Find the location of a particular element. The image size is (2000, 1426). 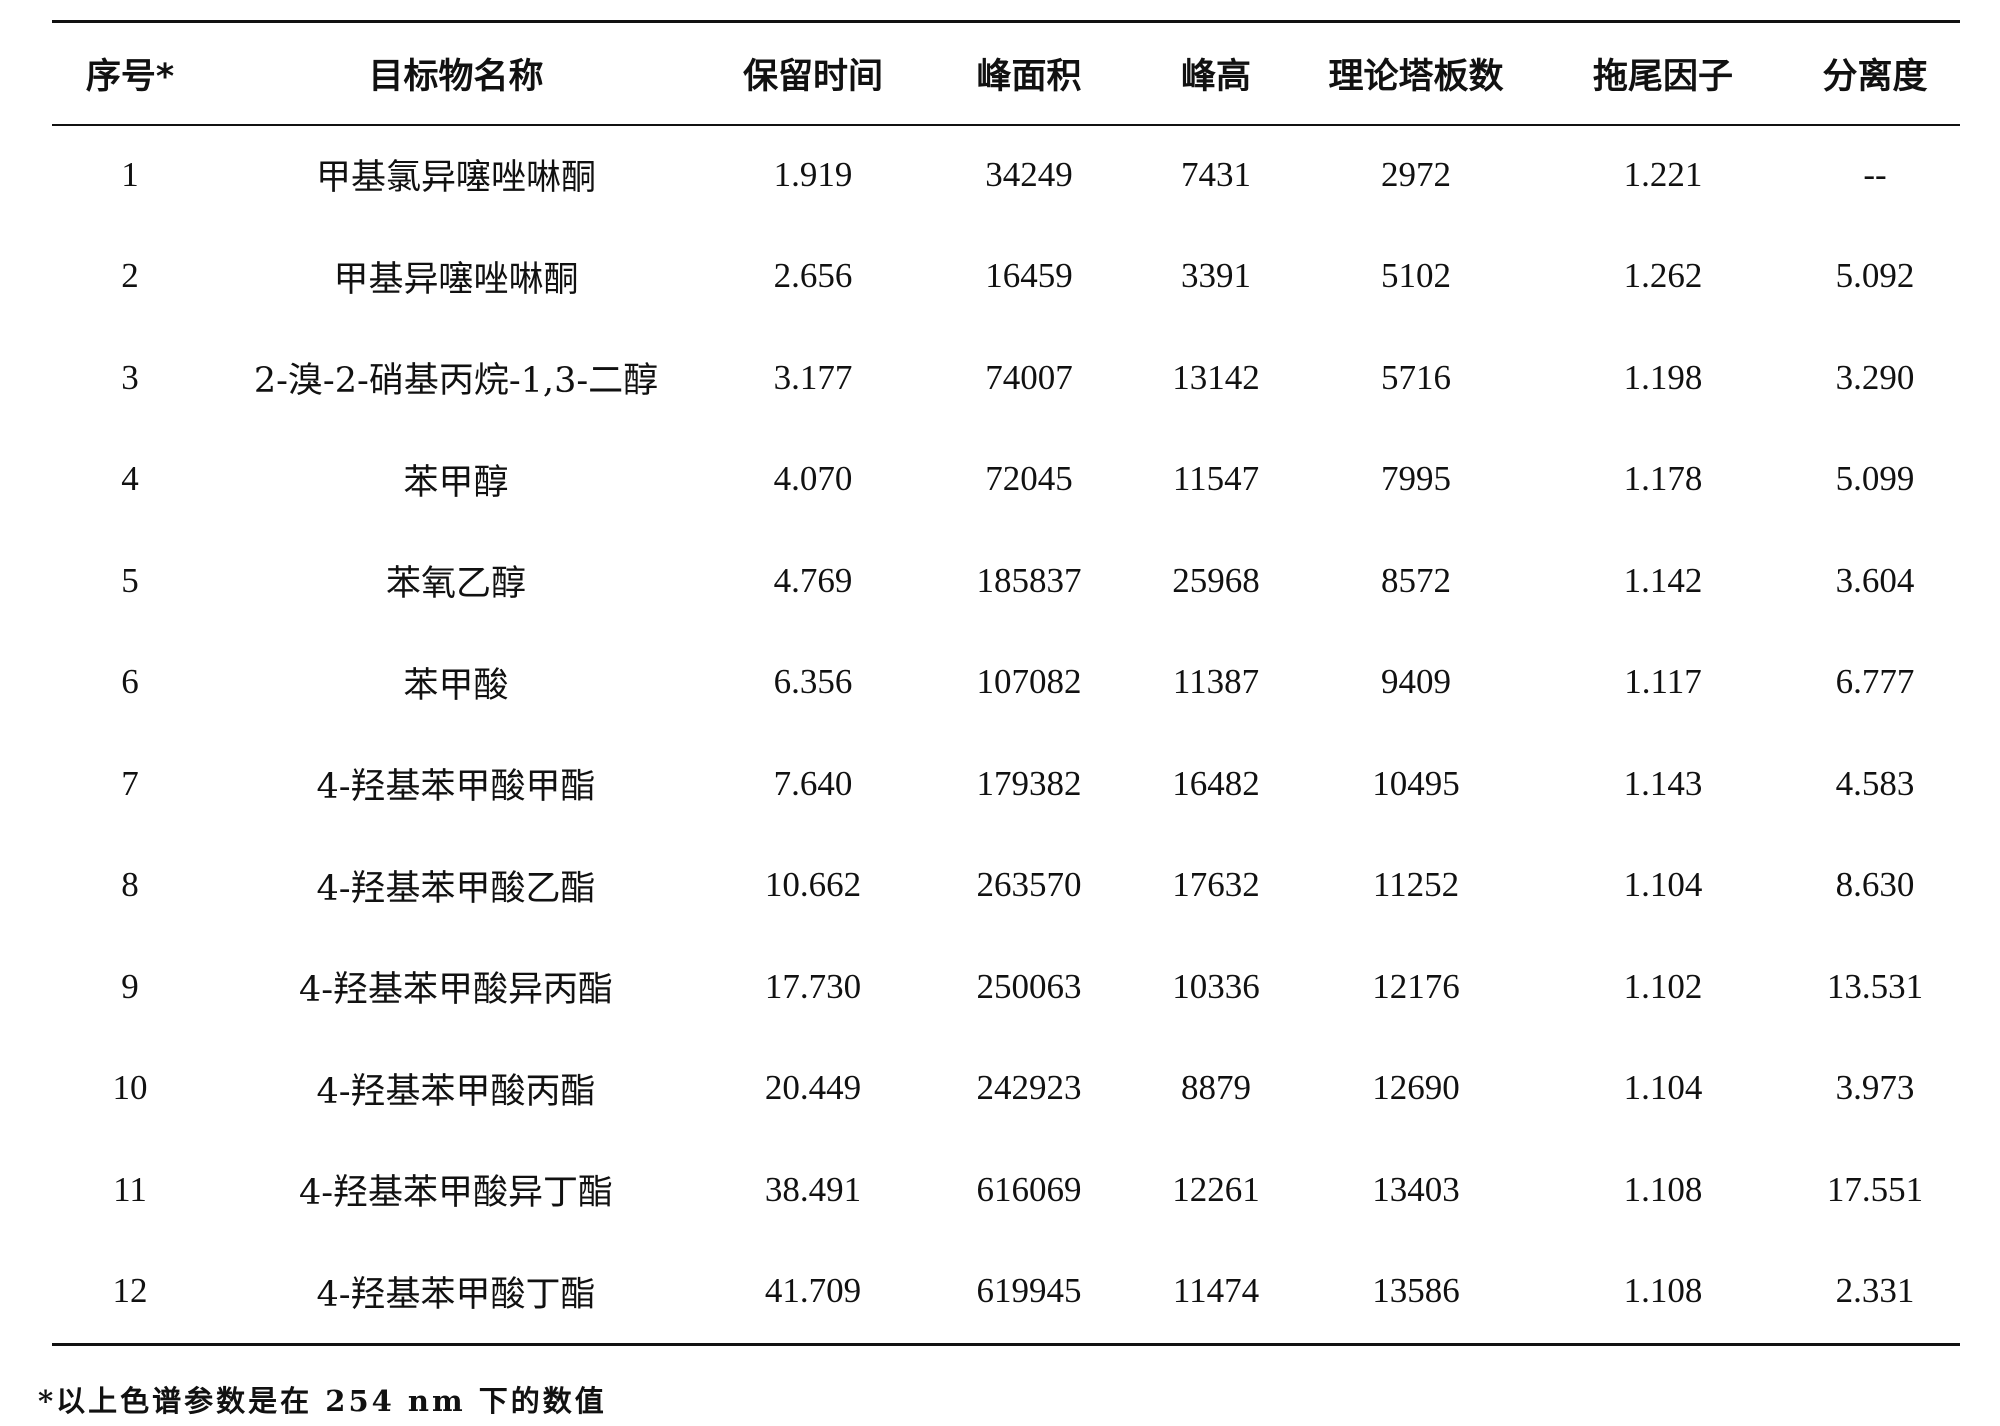

cell-peak-area: 72045 is located at coordinates (1029, 479).